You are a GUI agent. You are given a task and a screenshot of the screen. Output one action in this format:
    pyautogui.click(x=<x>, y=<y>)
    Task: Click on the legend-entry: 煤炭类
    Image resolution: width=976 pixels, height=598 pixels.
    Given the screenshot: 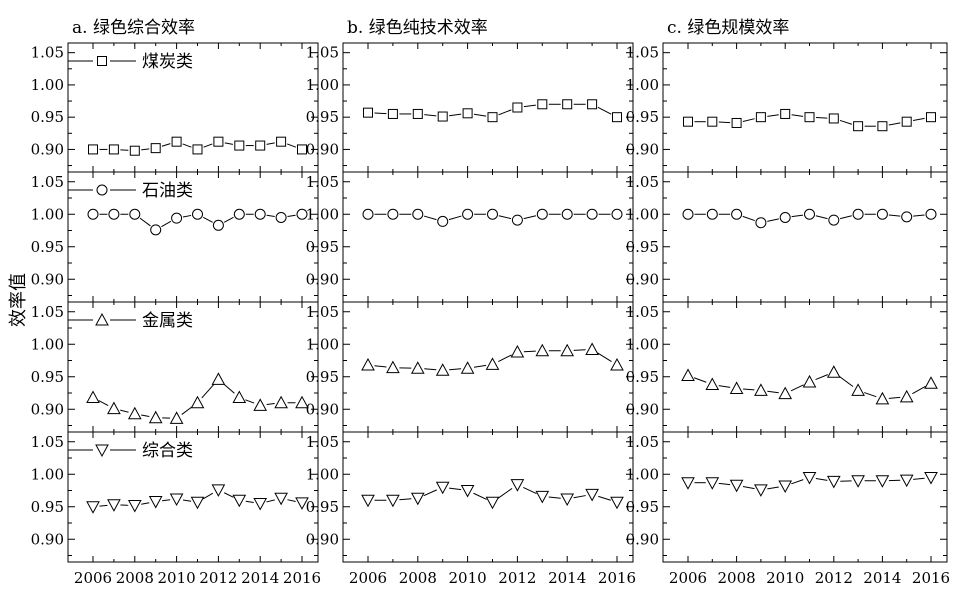 What is the action you would take?
    pyautogui.click(x=130, y=62)
    